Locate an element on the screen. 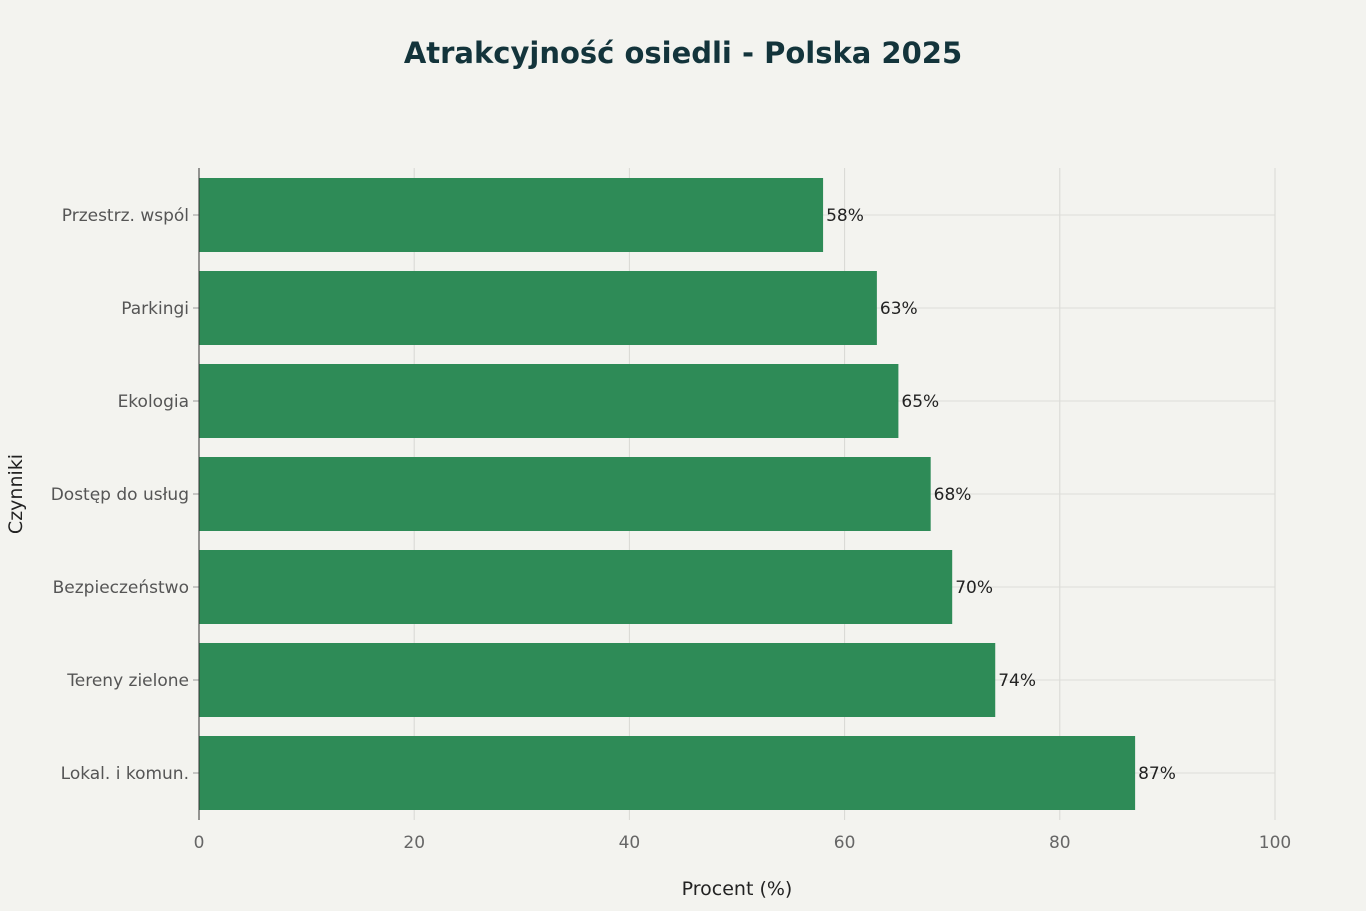  chart-title: Atrakcyjność osiedli - Polska 2025 is located at coordinates (683, 53).